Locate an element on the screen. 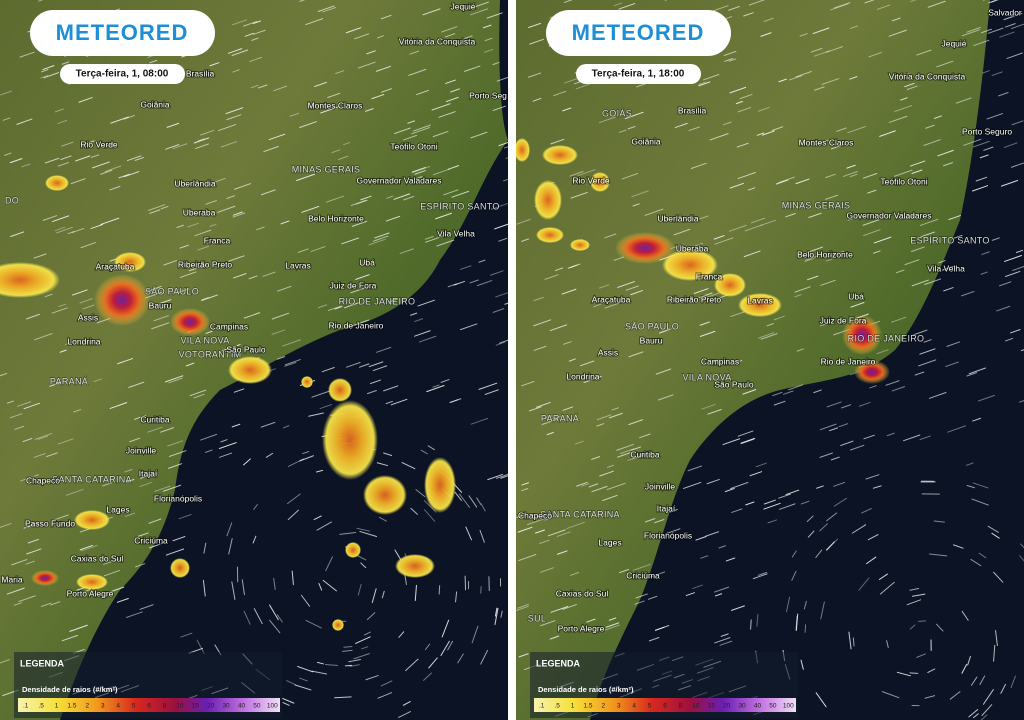 This screenshot has width=1024, height=720. city-label: Passo Fundo is located at coordinates (50, 523).